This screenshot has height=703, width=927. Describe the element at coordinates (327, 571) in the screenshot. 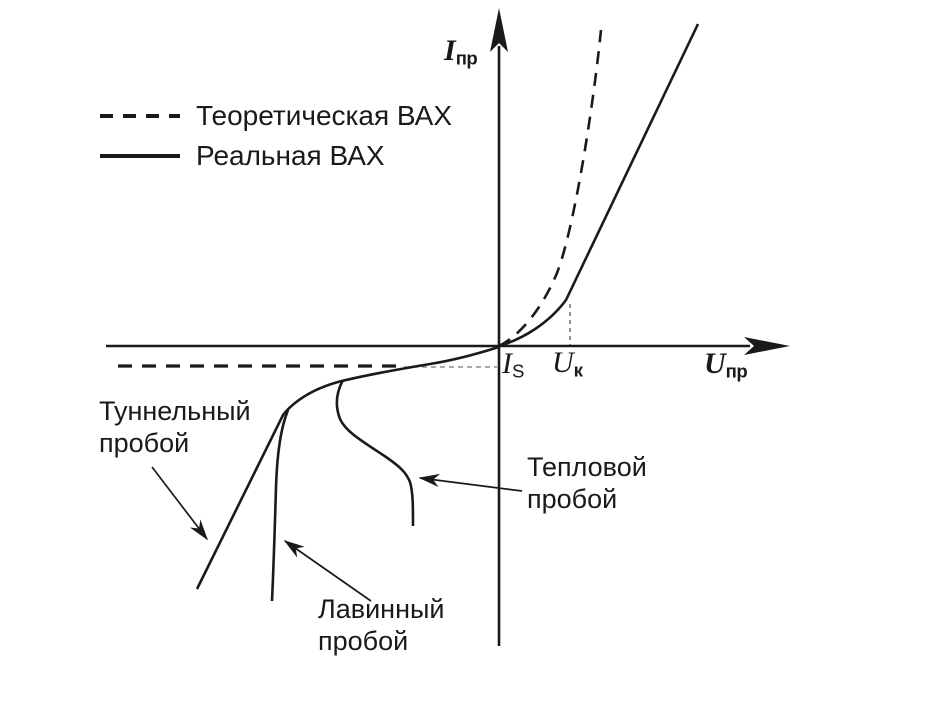

I see `avalanche-annotation-arrow-icon` at that location.